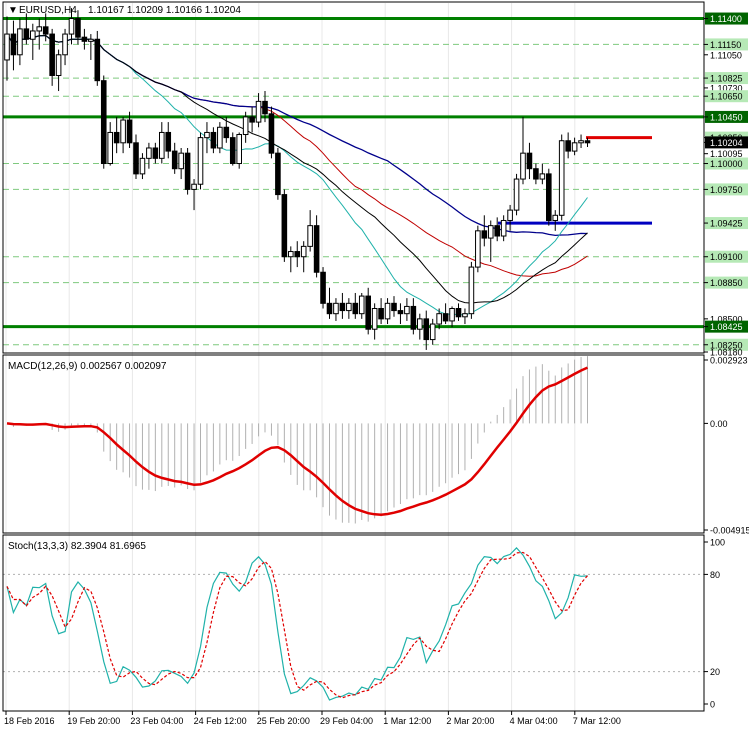 The image size is (749, 731). What do you see at coordinates (729, 531) in the screenshot?
I see `macd-axis-label: -0.004915` at bounding box center [729, 531].